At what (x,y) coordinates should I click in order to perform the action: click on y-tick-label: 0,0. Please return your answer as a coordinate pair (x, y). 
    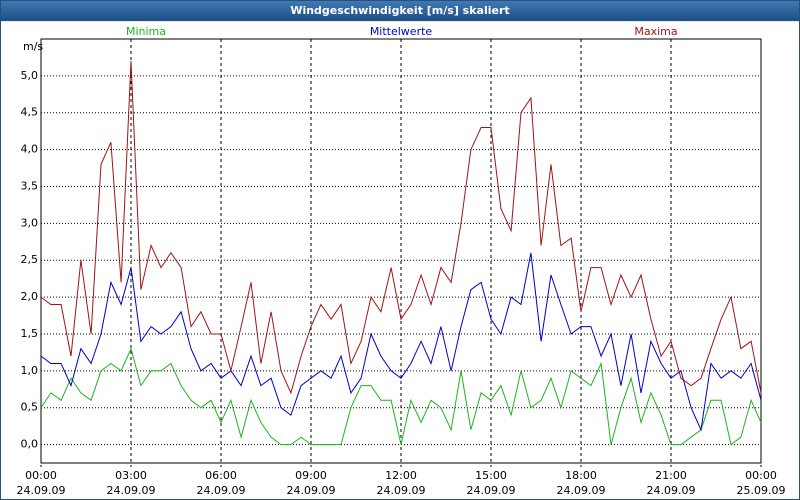
    Looking at the image, I should click on (30, 444).